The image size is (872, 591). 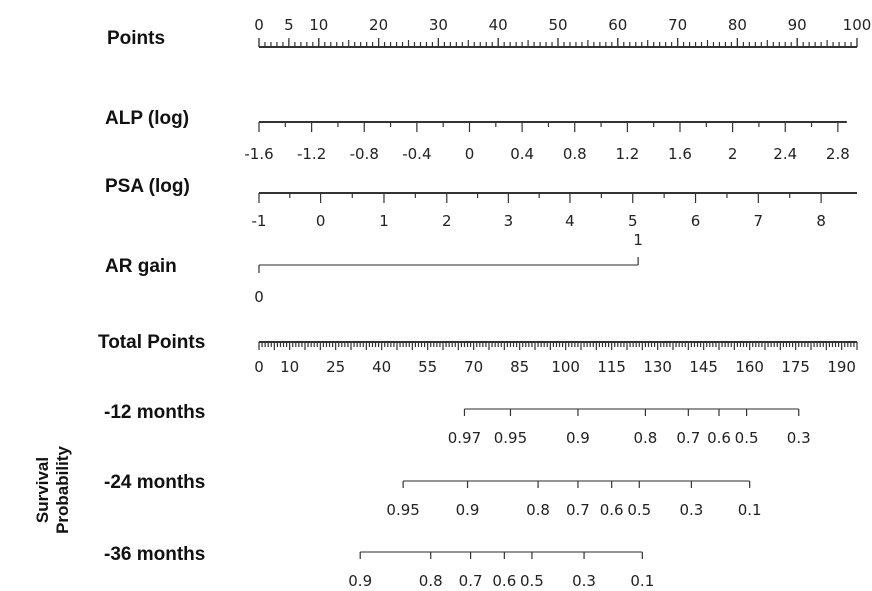 I want to click on m12-tick-label: 0.8, so click(x=645, y=438).